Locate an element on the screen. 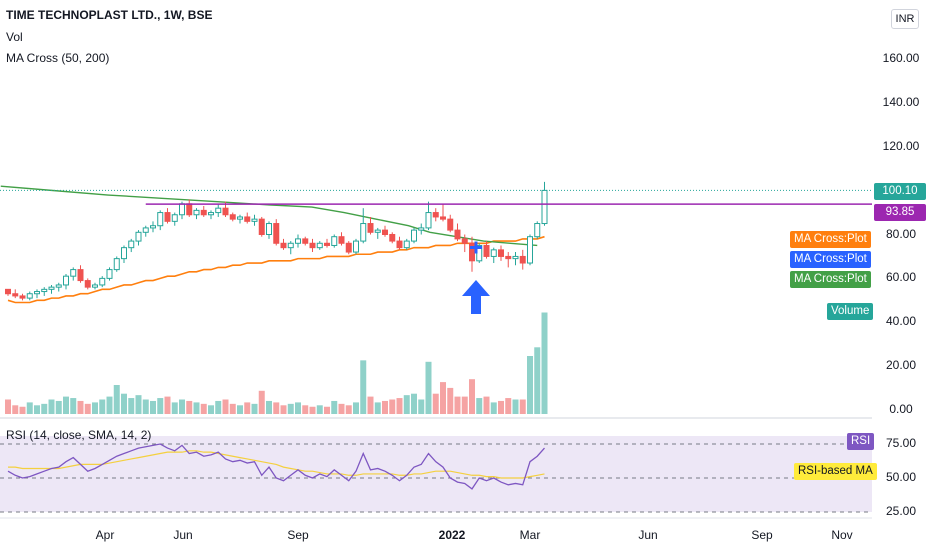 The width and height of the screenshot is (932, 550). currency-button: INR is located at coordinates (905, 19).